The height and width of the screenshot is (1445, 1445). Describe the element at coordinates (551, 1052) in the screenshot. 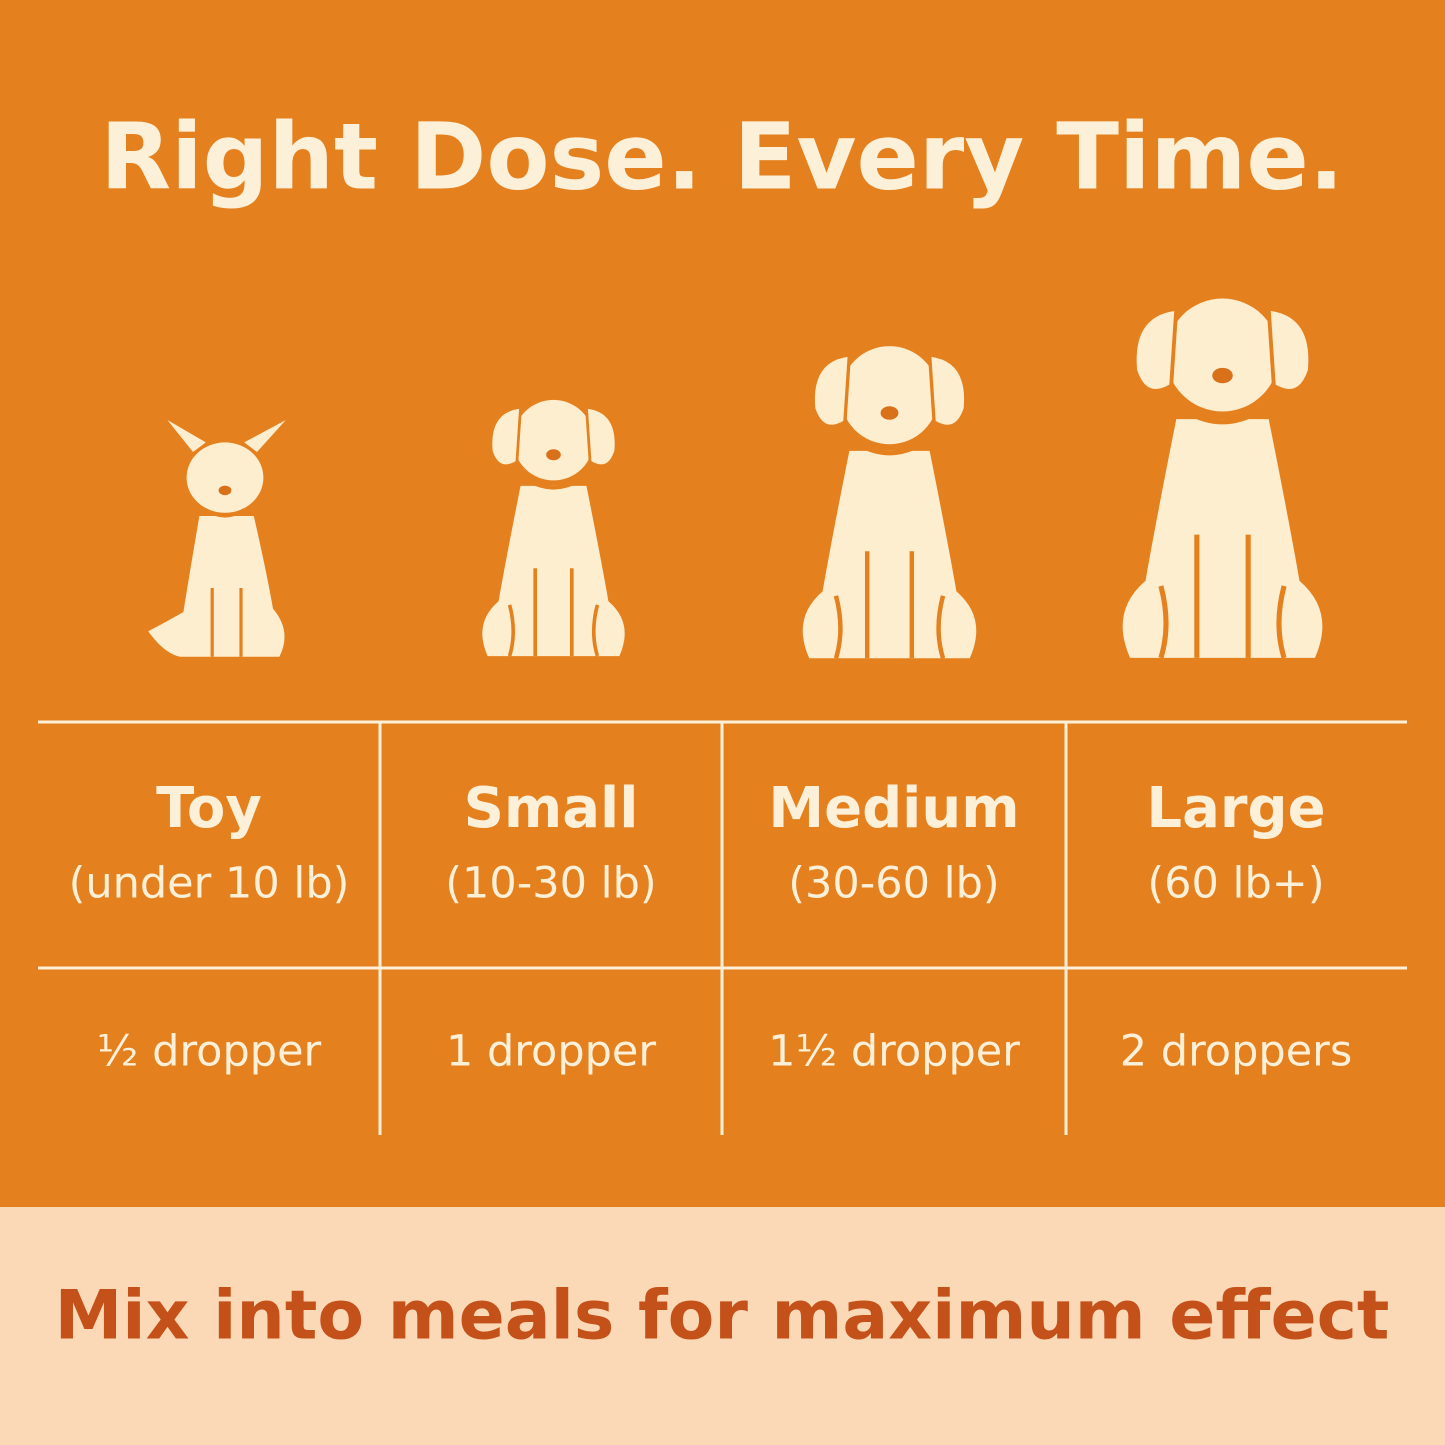

I see `dose: 1 dropper` at that location.